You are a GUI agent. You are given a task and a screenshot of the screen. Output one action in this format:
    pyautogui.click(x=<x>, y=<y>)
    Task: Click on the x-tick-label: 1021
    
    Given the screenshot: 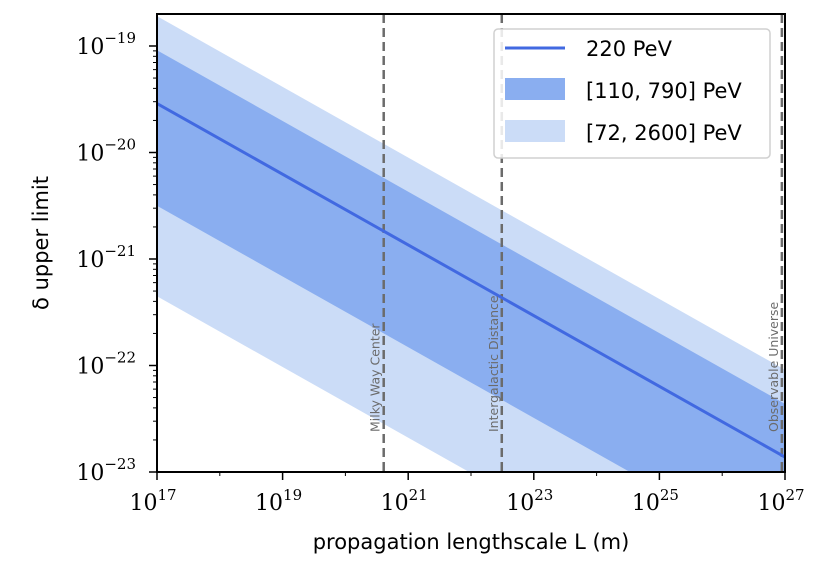 What is the action you would take?
    pyautogui.click(x=404, y=501)
    